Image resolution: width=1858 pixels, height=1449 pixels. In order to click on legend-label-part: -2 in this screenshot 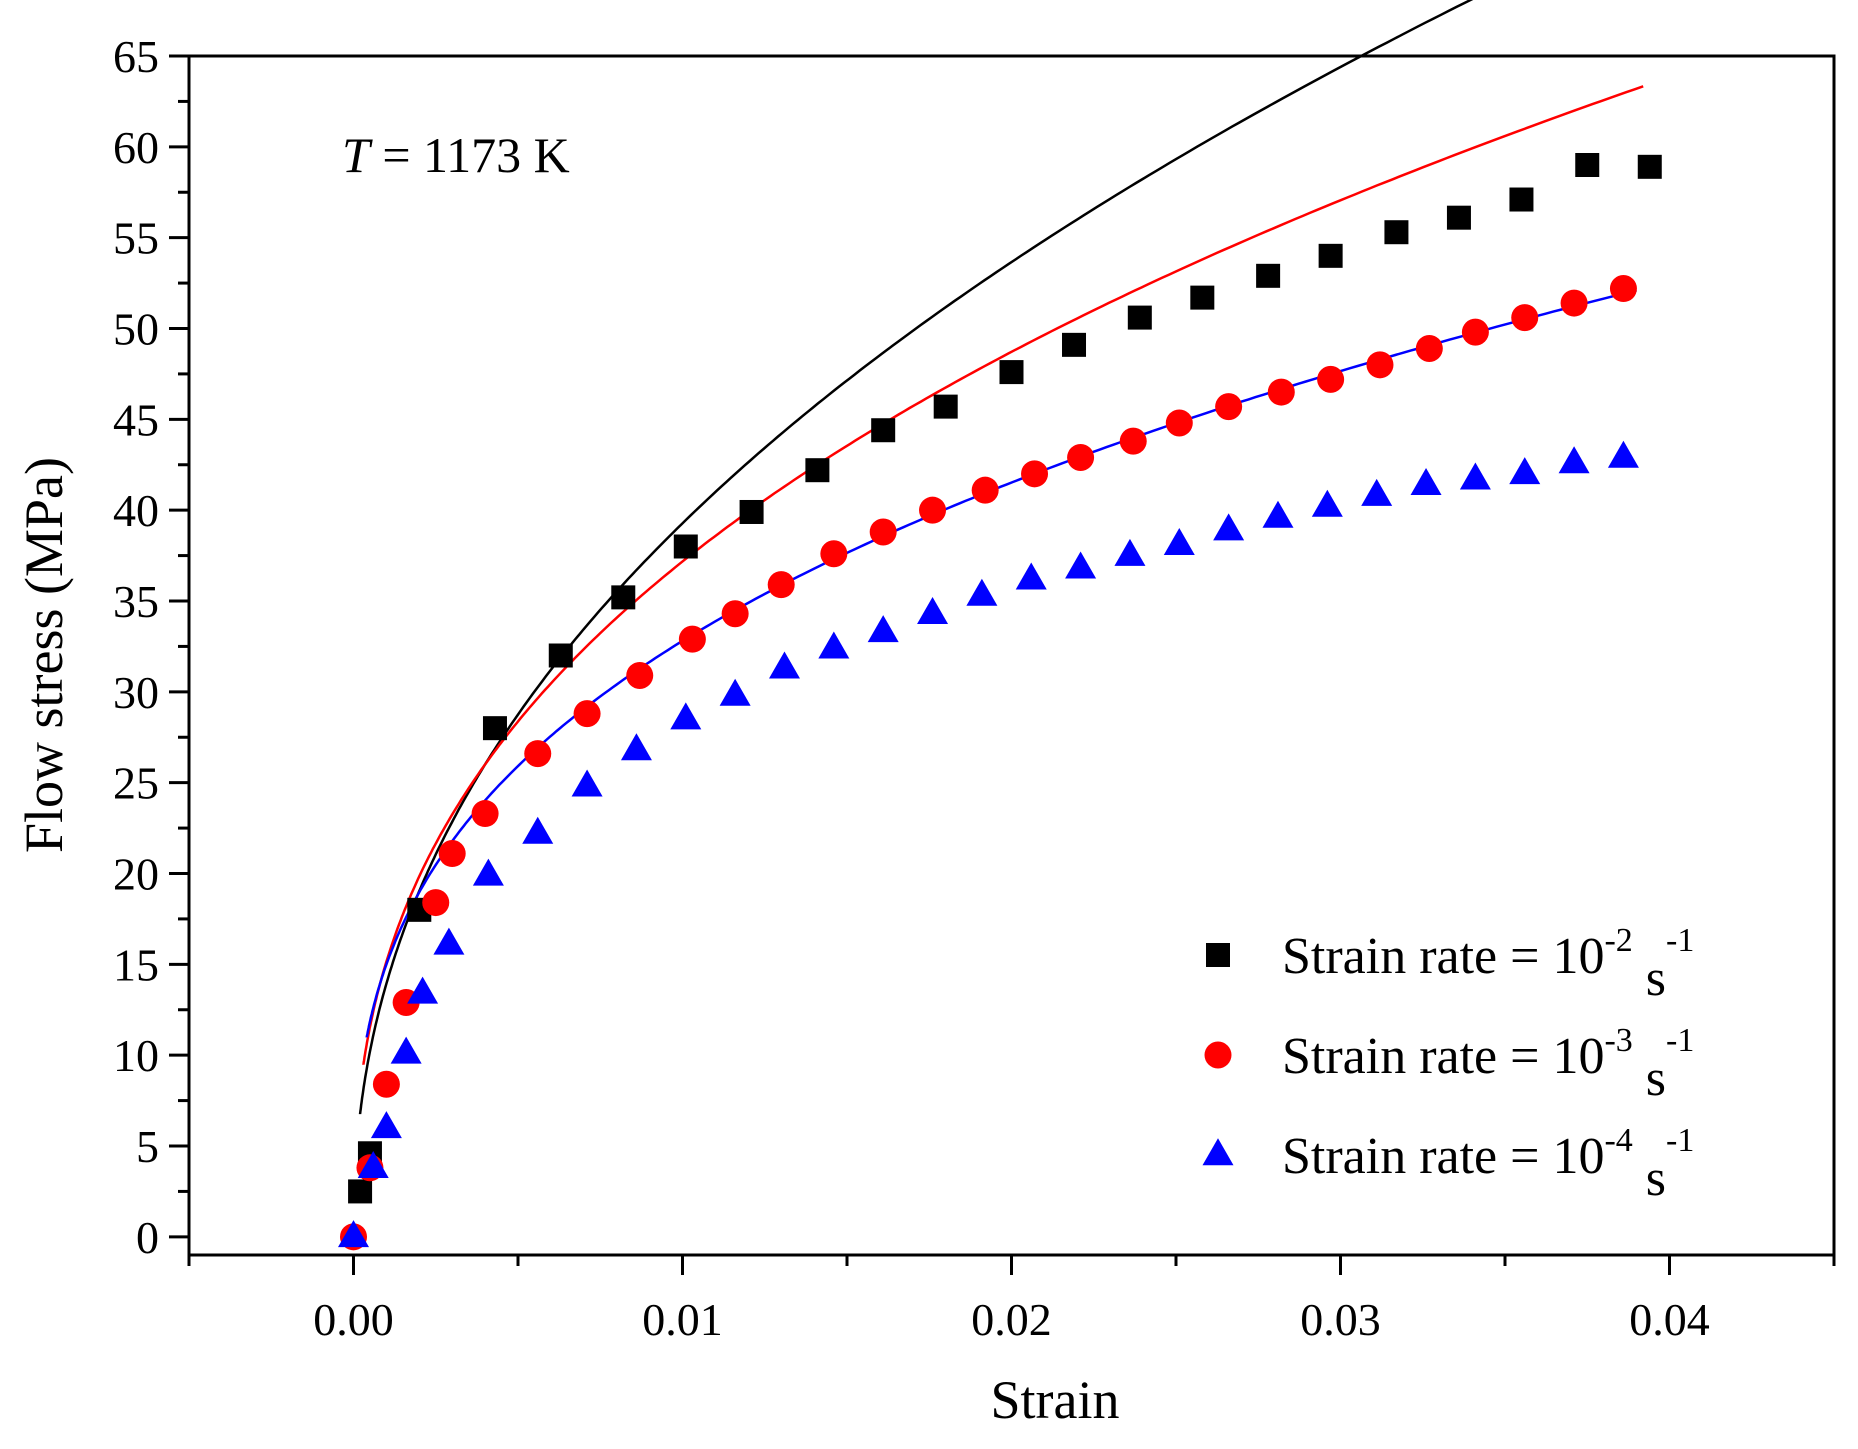, I will do `click(1618, 940)`.